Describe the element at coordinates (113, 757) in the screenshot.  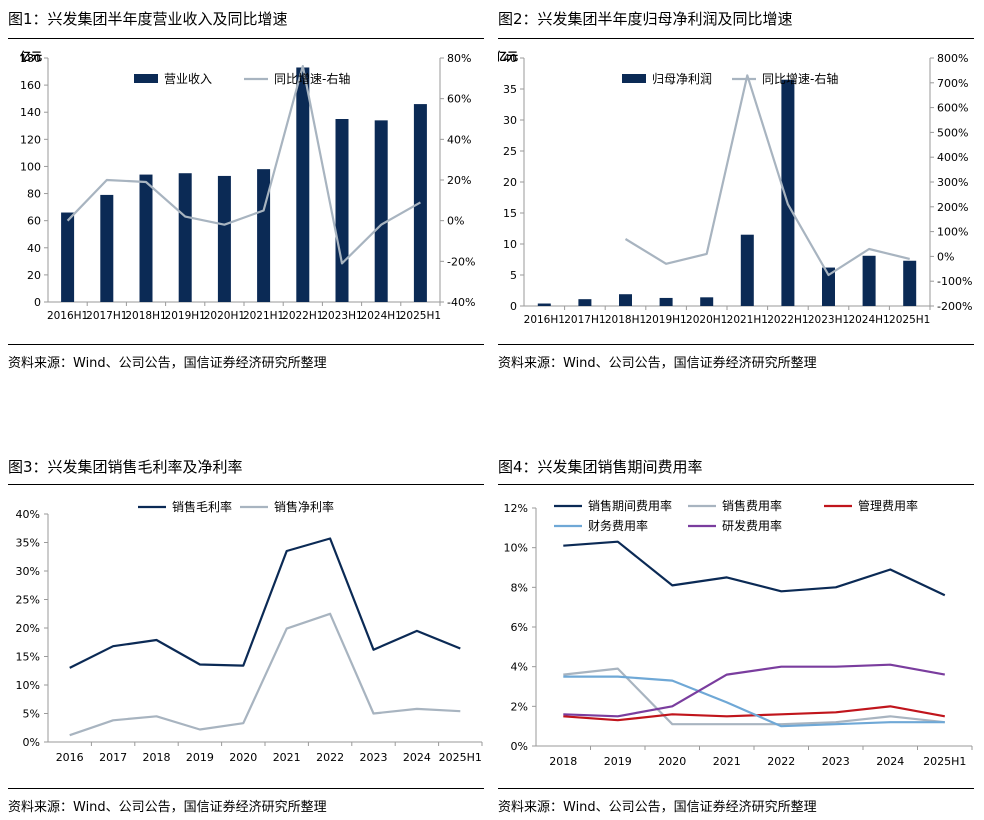
I see `x-tick-label: 2017` at that location.